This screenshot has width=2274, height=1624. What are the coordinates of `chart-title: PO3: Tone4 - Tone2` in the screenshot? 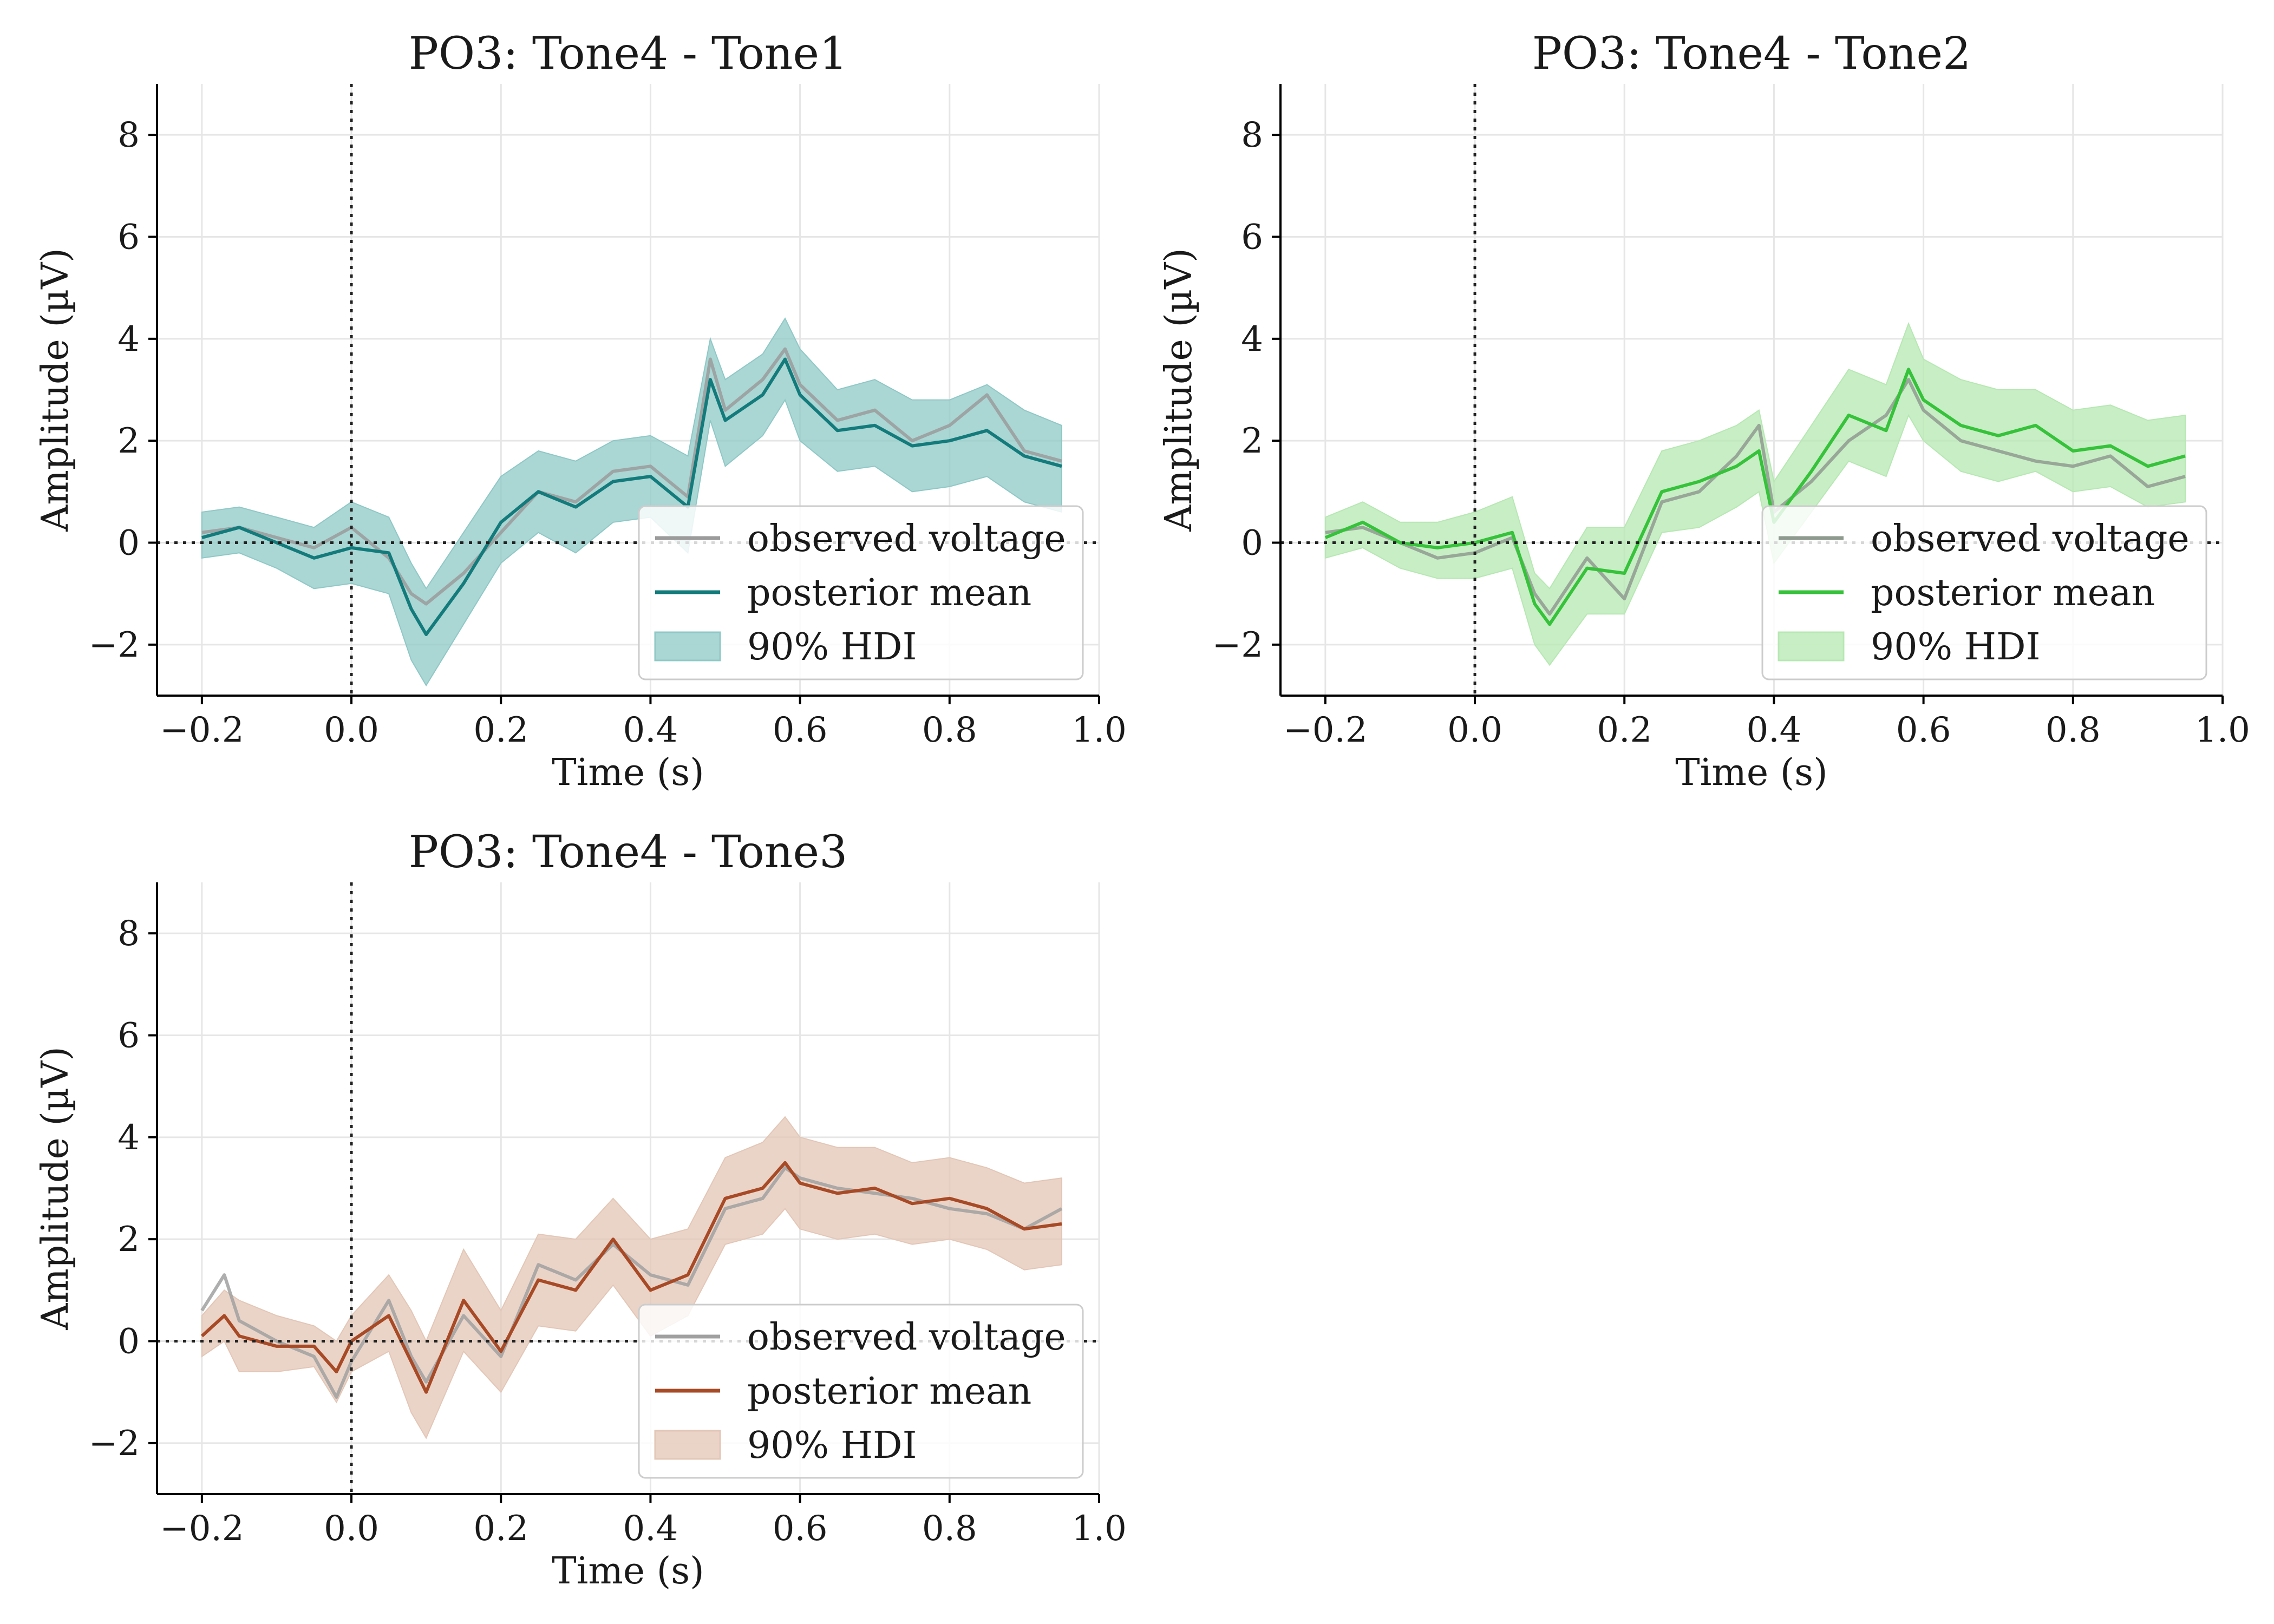 It's located at (1752, 54).